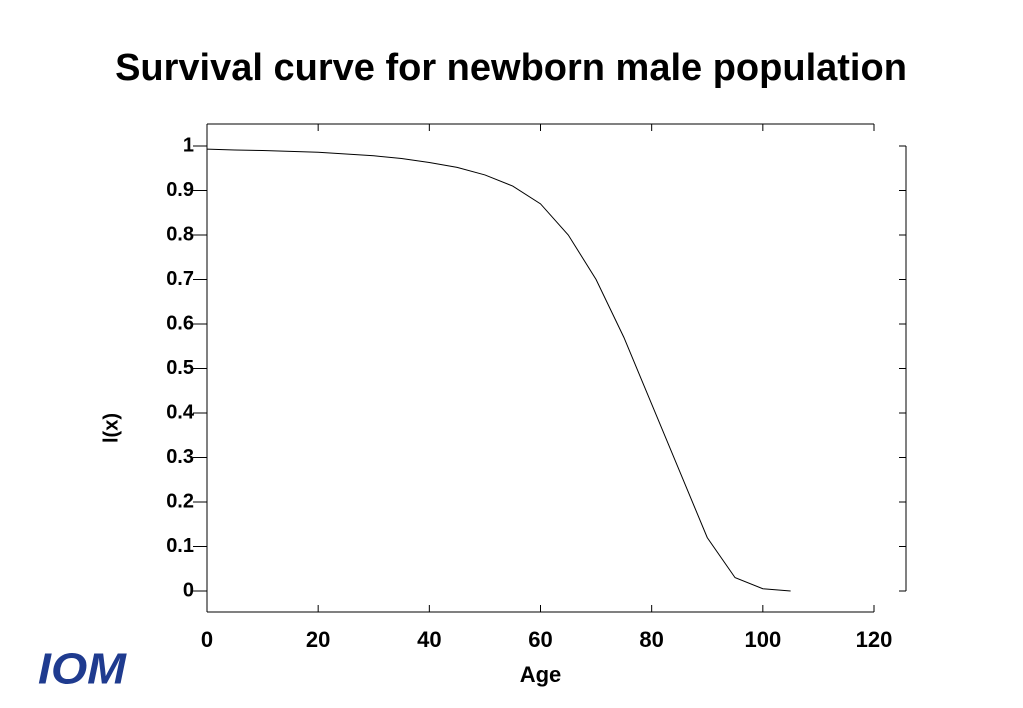 The height and width of the screenshot is (708, 1023). What do you see at coordinates (874, 639) in the screenshot?
I see `x-tick-label: 120` at bounding box center [874, 639].